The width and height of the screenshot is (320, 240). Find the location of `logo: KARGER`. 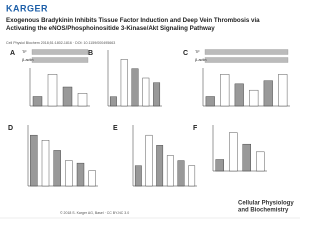

logo: KARGER is located at coordinates (27, 8).